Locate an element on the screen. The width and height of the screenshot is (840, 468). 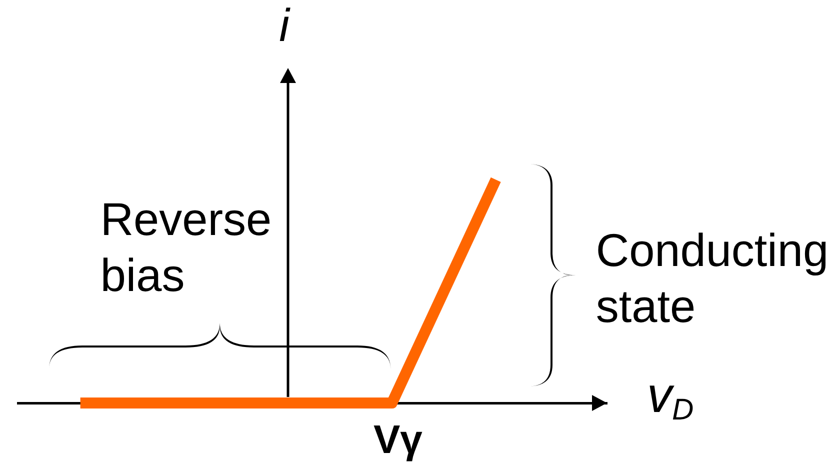
annotation: Conducting state is located at coordinates (712, 278).